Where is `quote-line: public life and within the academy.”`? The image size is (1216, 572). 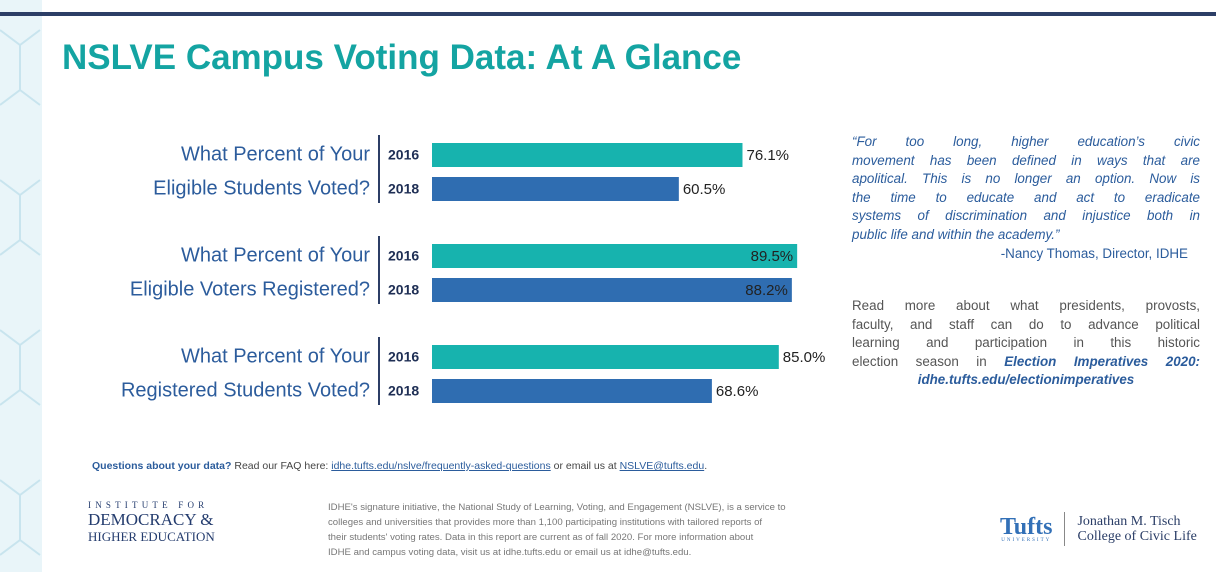
quote-line: public life and within the academy.” is located at coordinates (956, 234).